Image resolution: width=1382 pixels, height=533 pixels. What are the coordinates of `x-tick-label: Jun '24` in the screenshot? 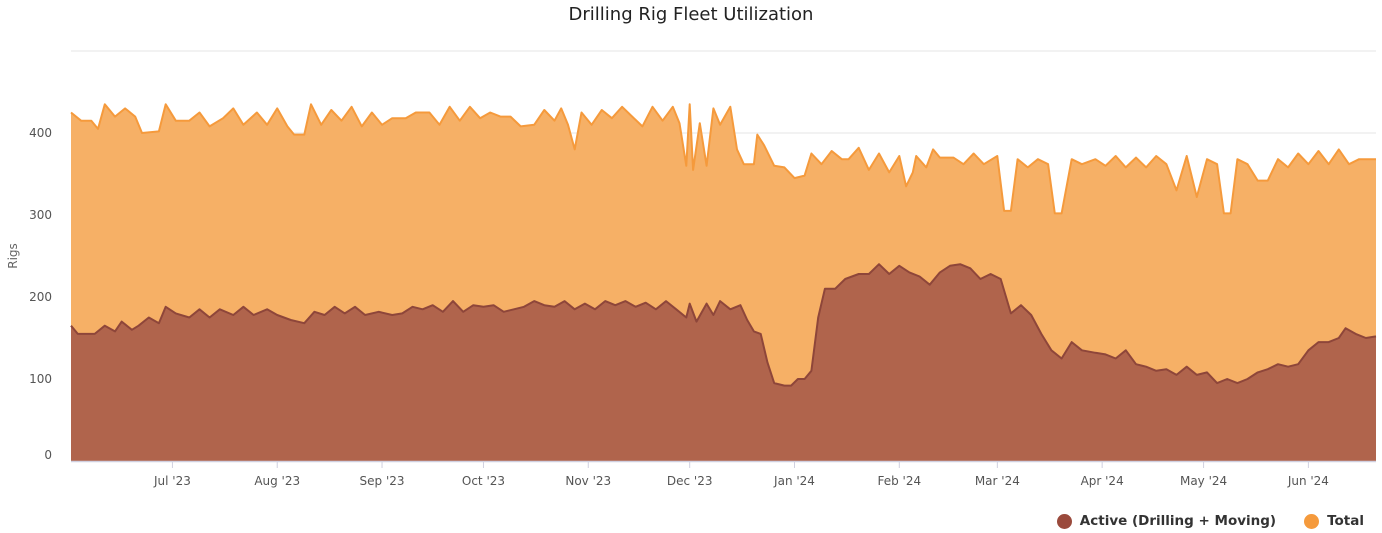 It's located at (1308, 481).